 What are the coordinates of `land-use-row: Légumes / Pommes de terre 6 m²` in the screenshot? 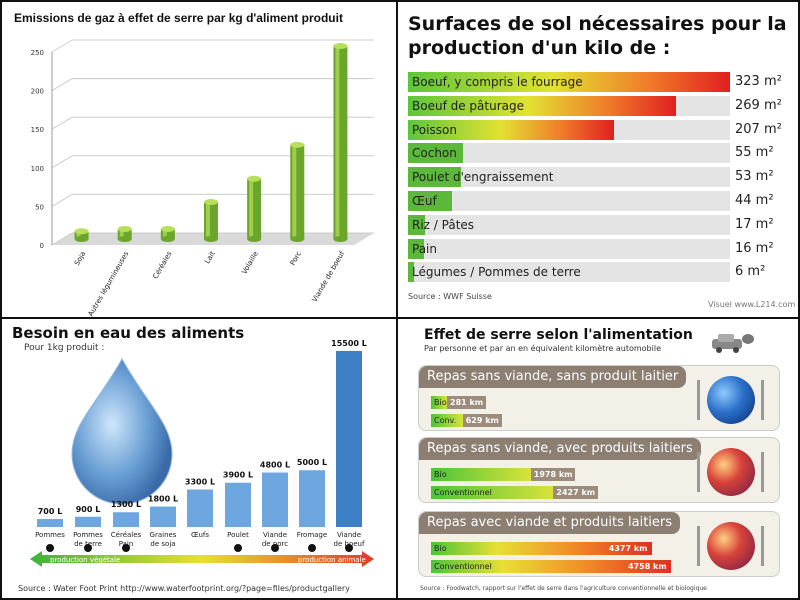 It's located at (599, 272).